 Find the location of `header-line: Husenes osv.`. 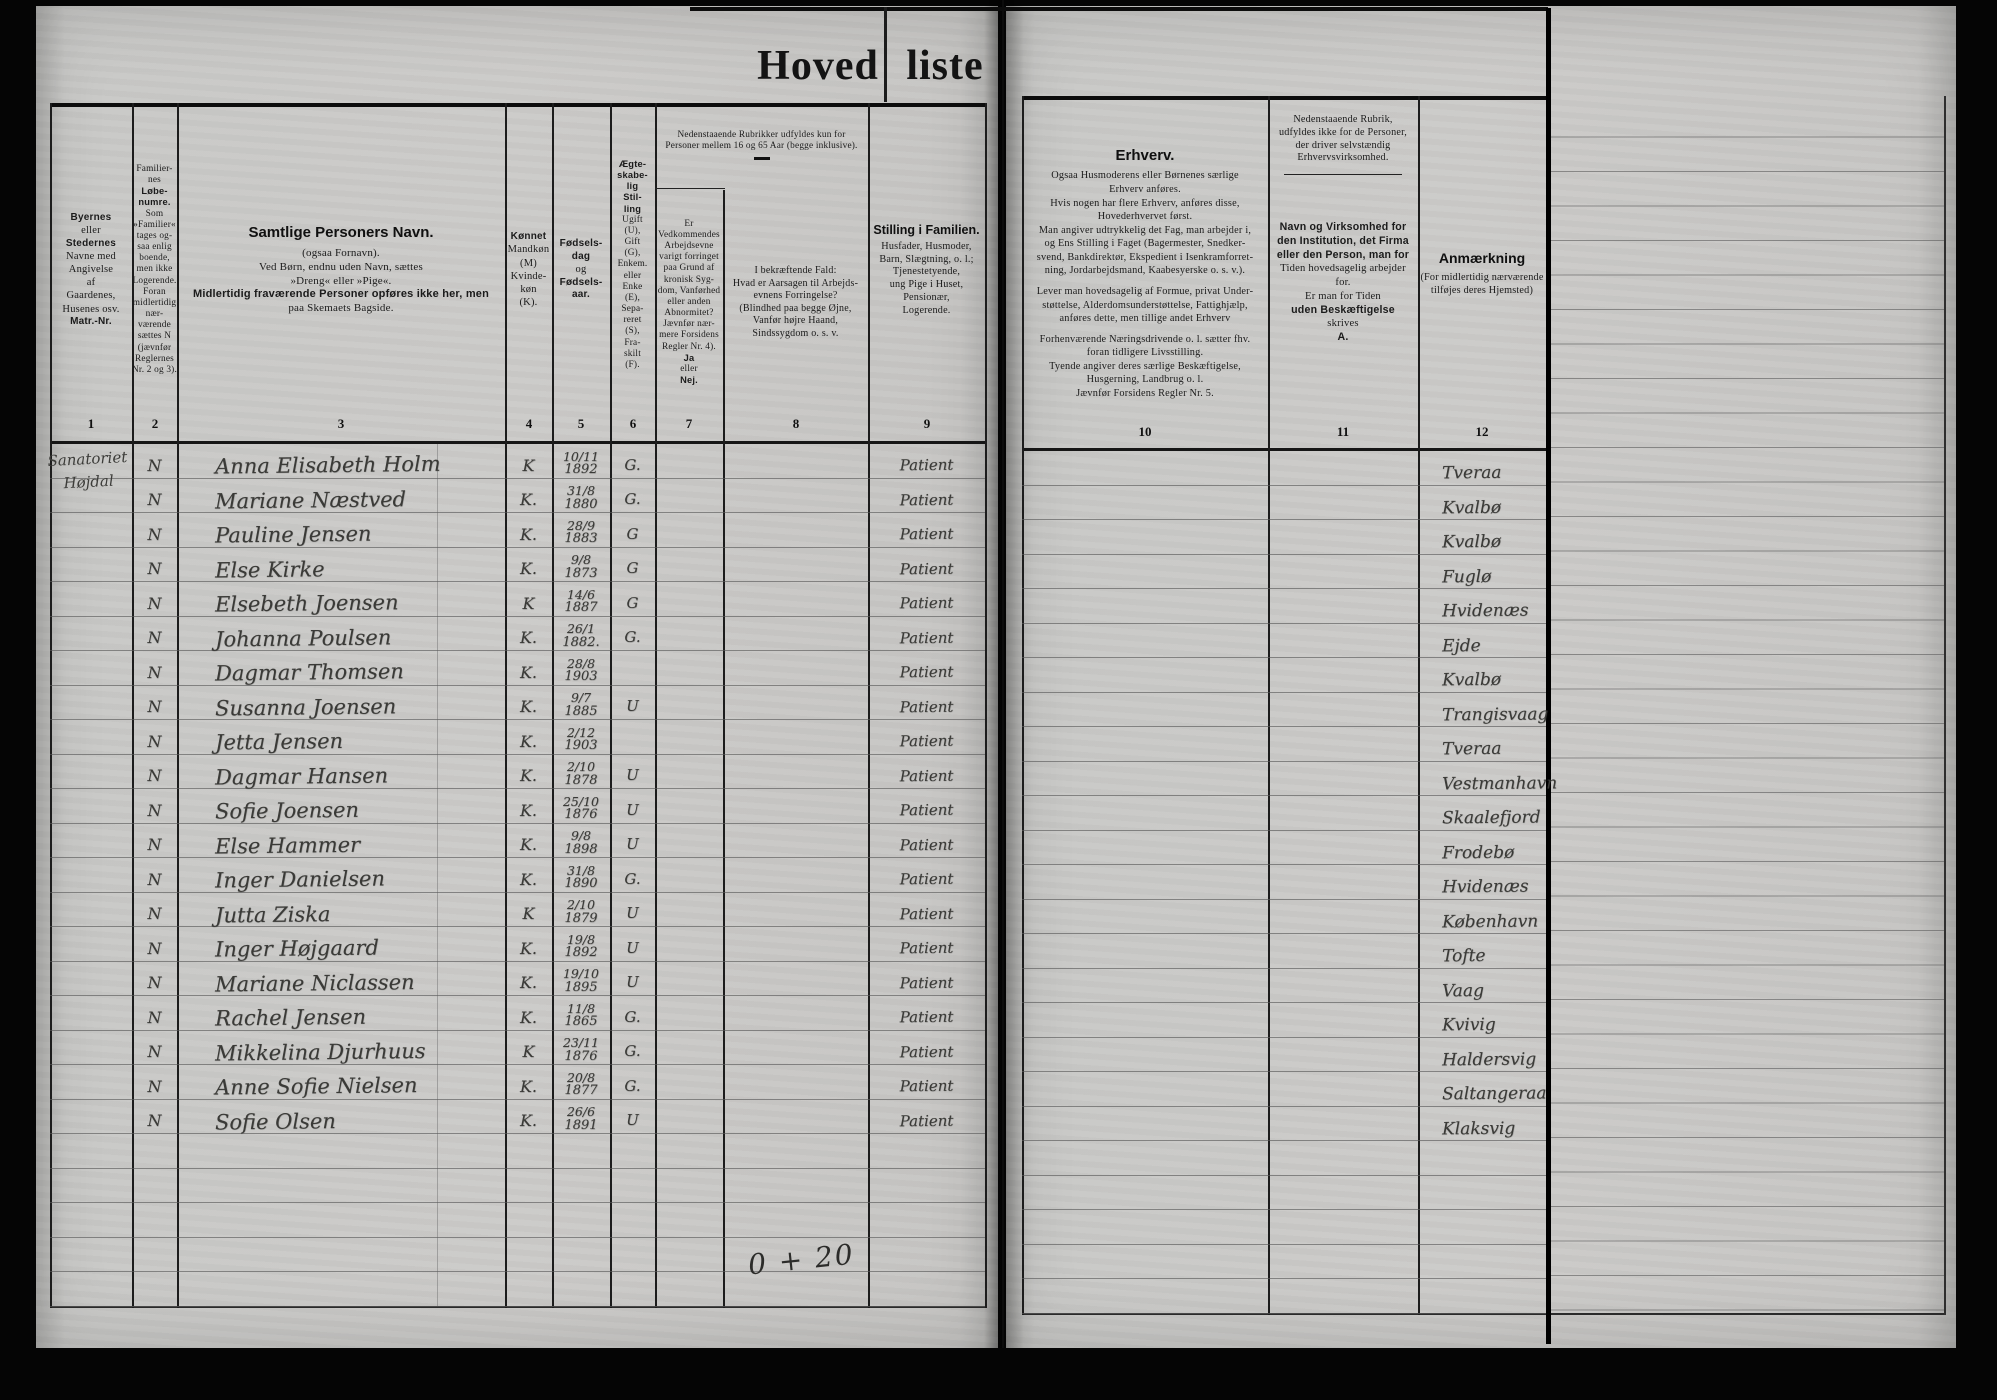

header-line: Husenes osv. is located at coordinates (91, 309).